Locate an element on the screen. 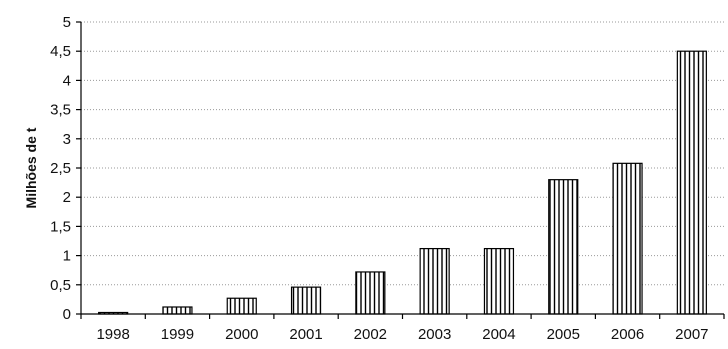 This screenshot has width=728, height=349. y-tick-label: 3,5 is located at coordinates (60, 110).